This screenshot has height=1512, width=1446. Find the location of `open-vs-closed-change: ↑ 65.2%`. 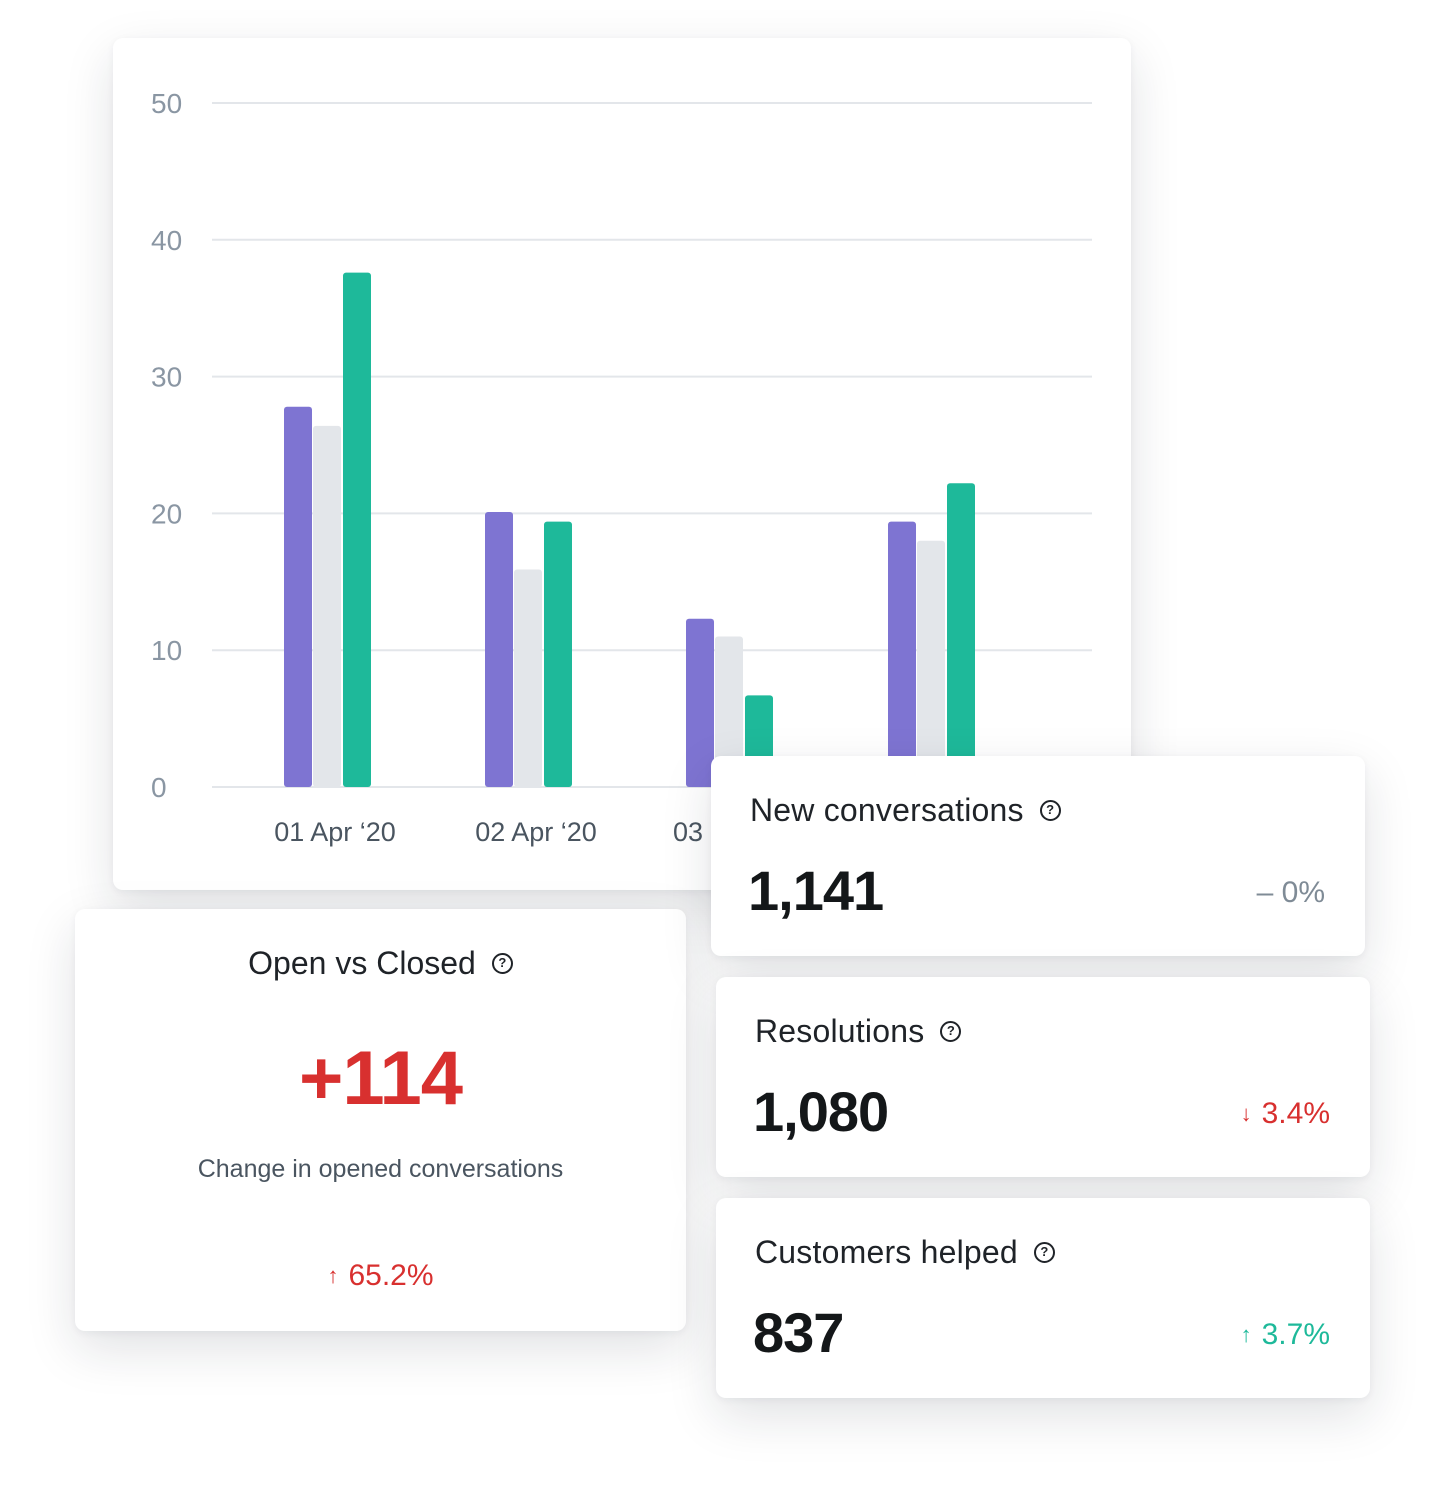

open-vs-closed-change: ↑ 65.2% is located at coordinates (380, 1276).